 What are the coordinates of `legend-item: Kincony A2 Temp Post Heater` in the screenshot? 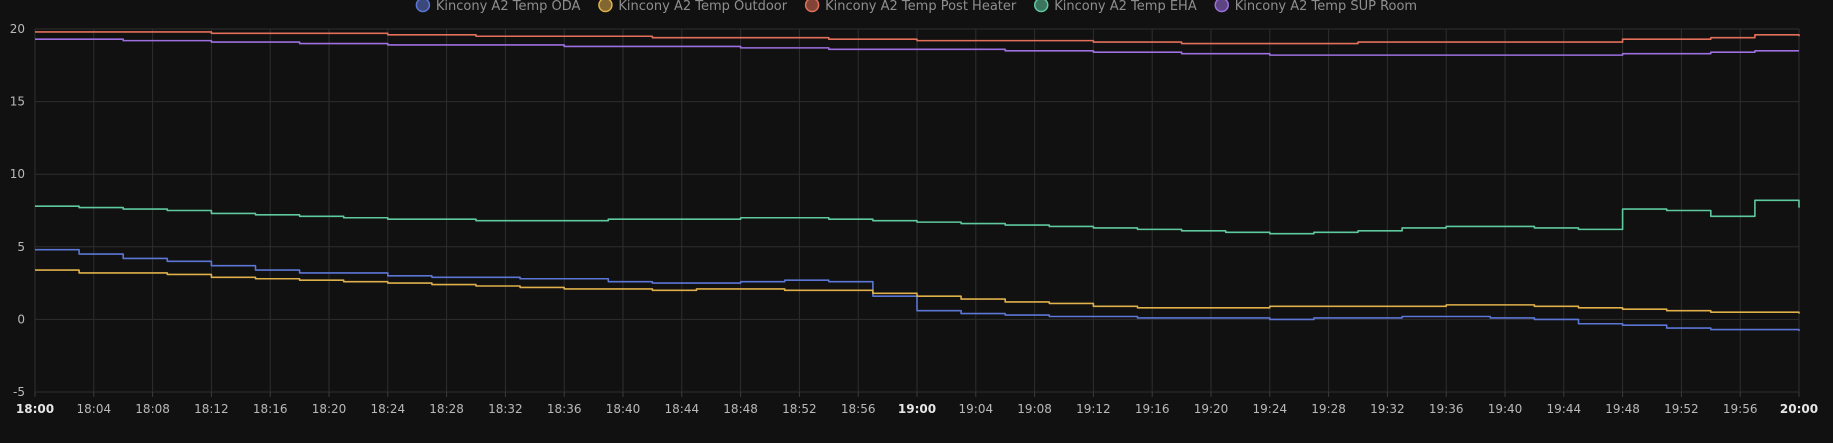 It's located at (910, 7).